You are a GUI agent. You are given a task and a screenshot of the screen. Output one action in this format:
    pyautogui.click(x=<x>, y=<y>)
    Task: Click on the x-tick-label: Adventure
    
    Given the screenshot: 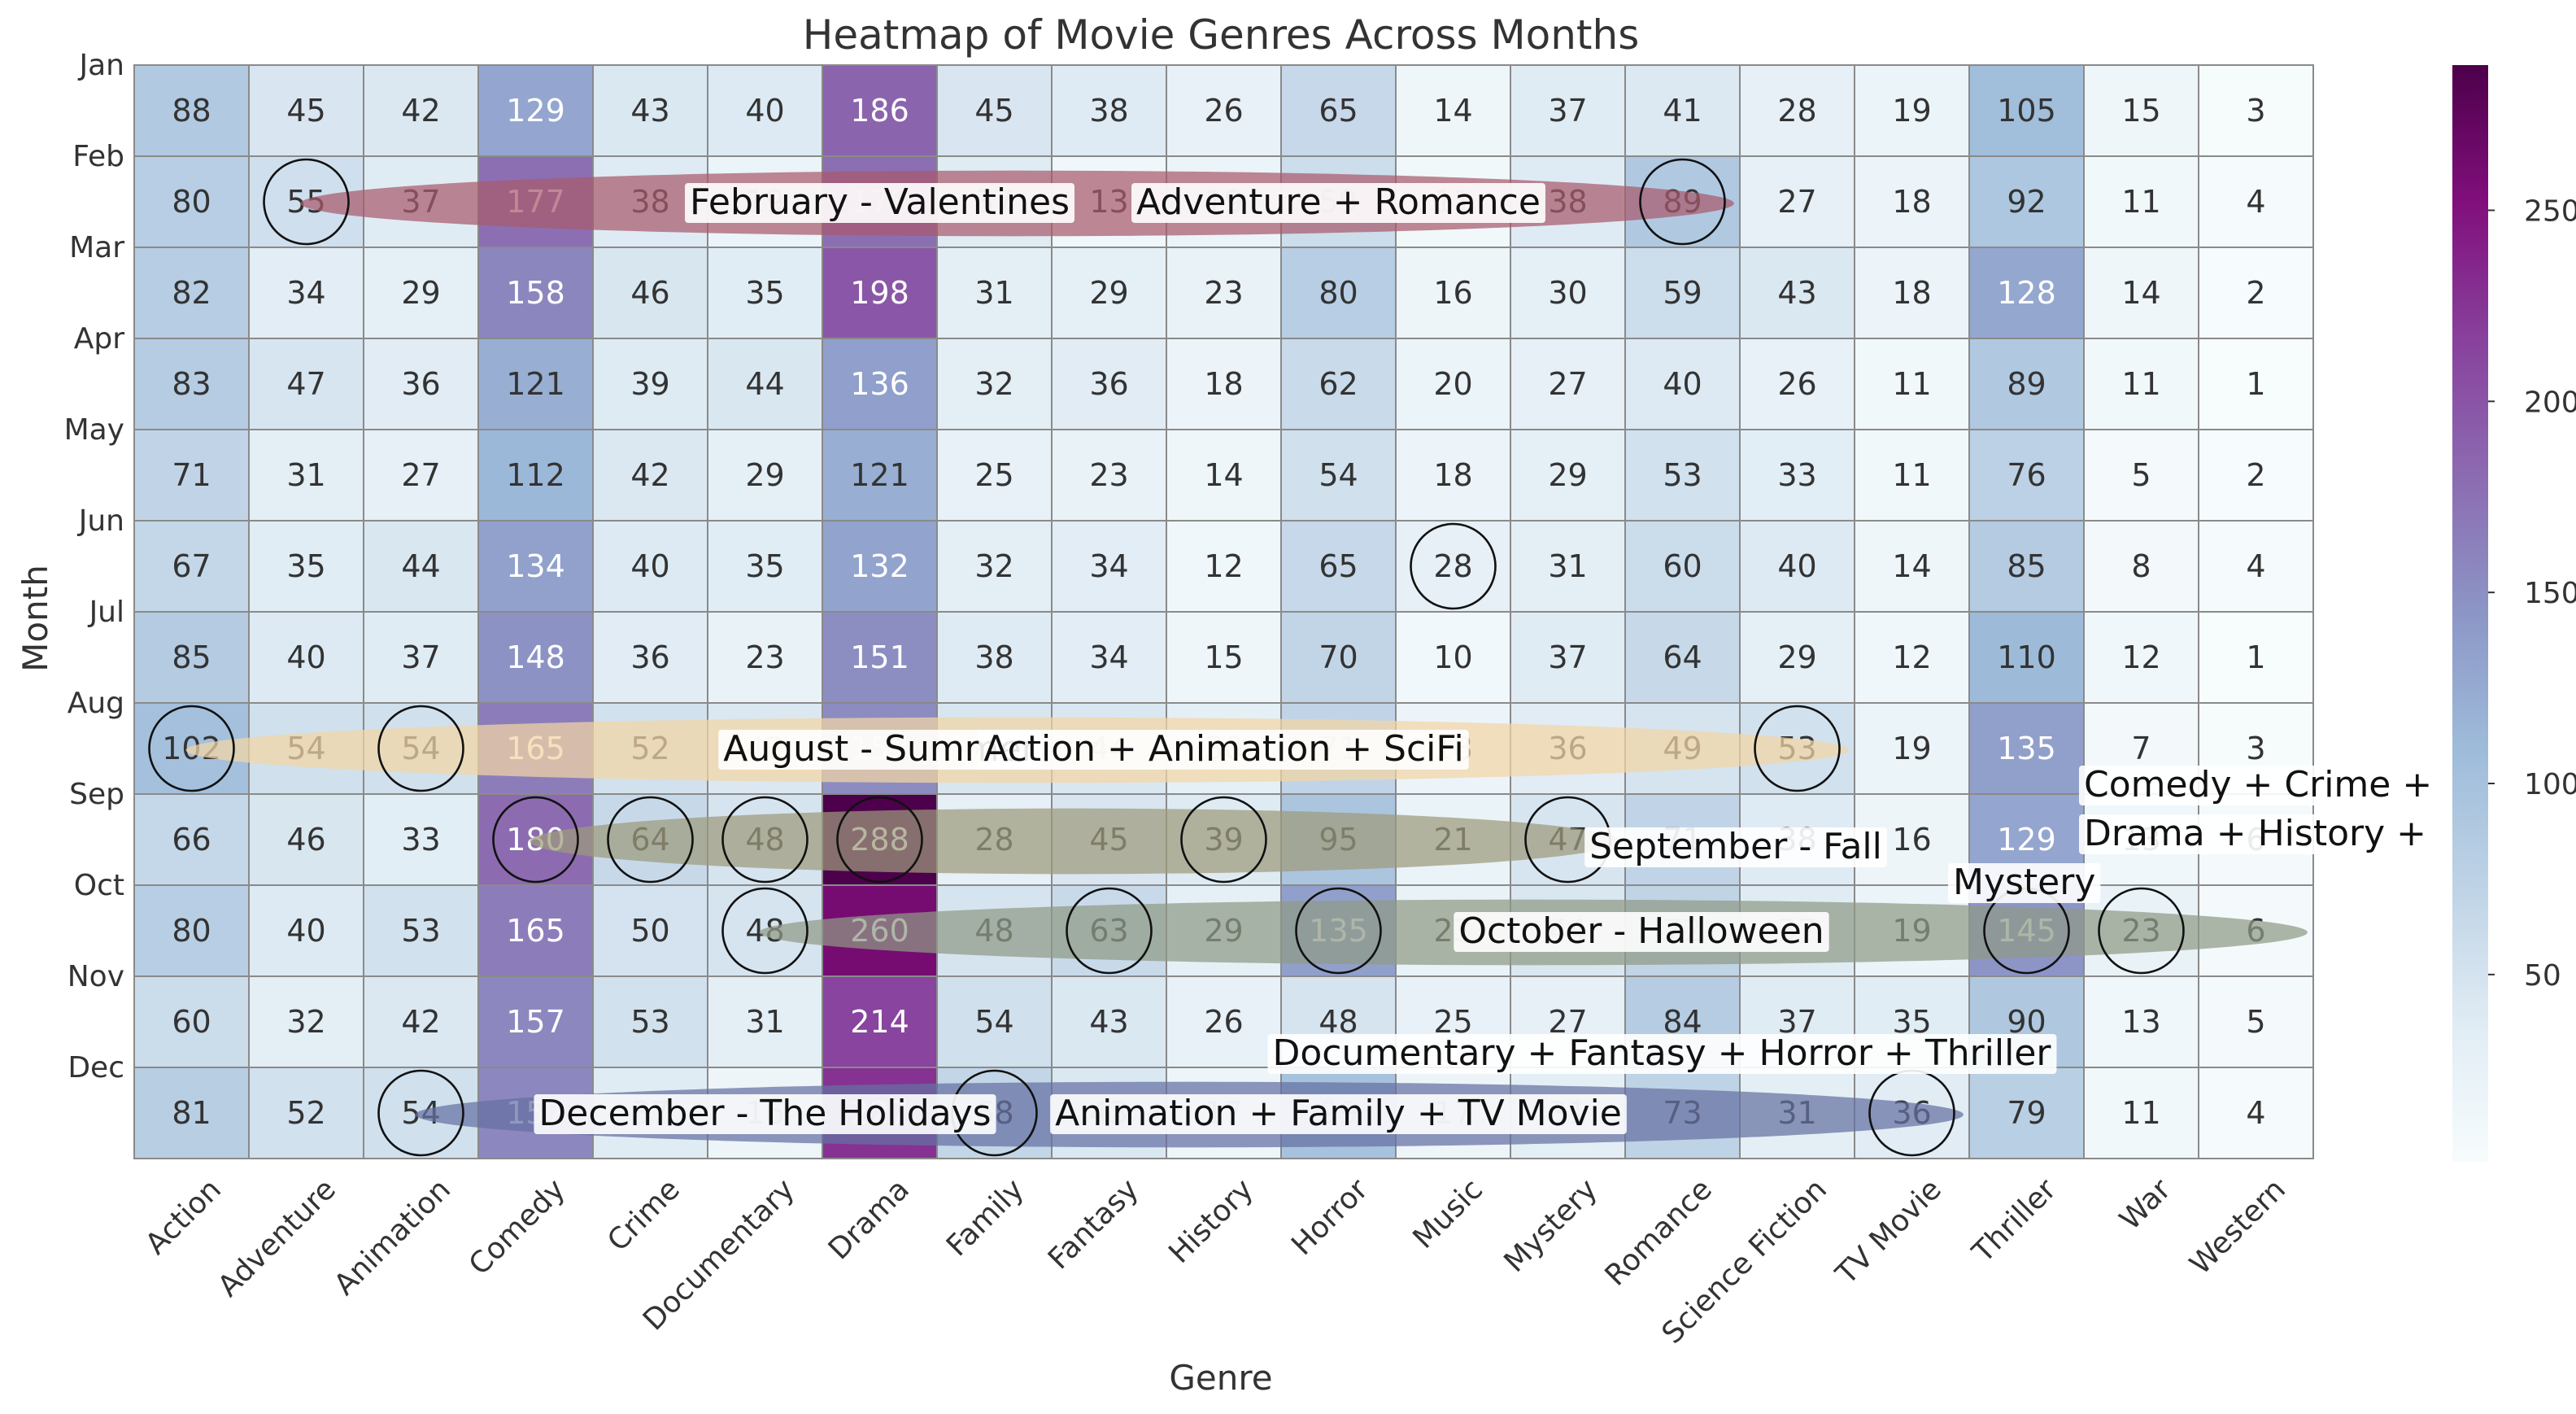 What is the action you would take?
    pyautogui.click(x=276, y=1237)
    